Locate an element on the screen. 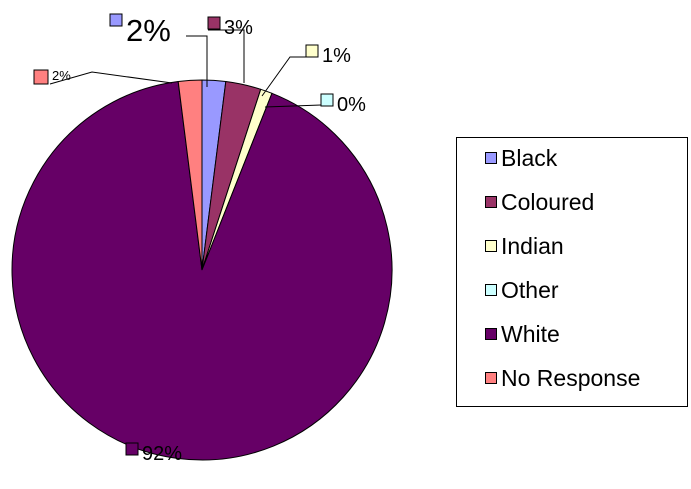 This screenshot has height=489, width=691. legend-swatch-coloured is located at coordinates (491, 202).